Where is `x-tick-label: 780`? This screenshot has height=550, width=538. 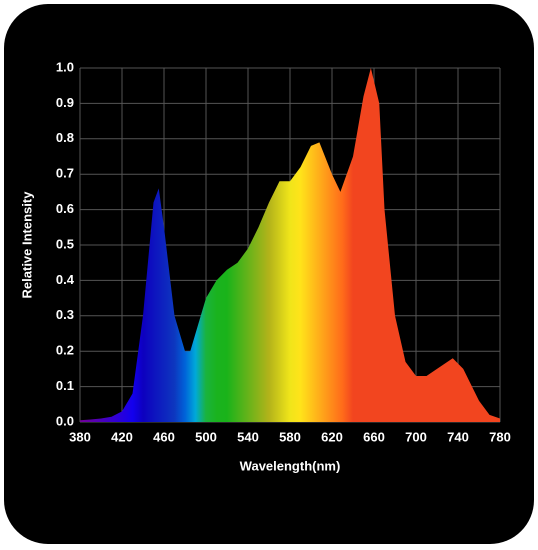
x-tick-label: 780 is located at coordinates (500, 436).